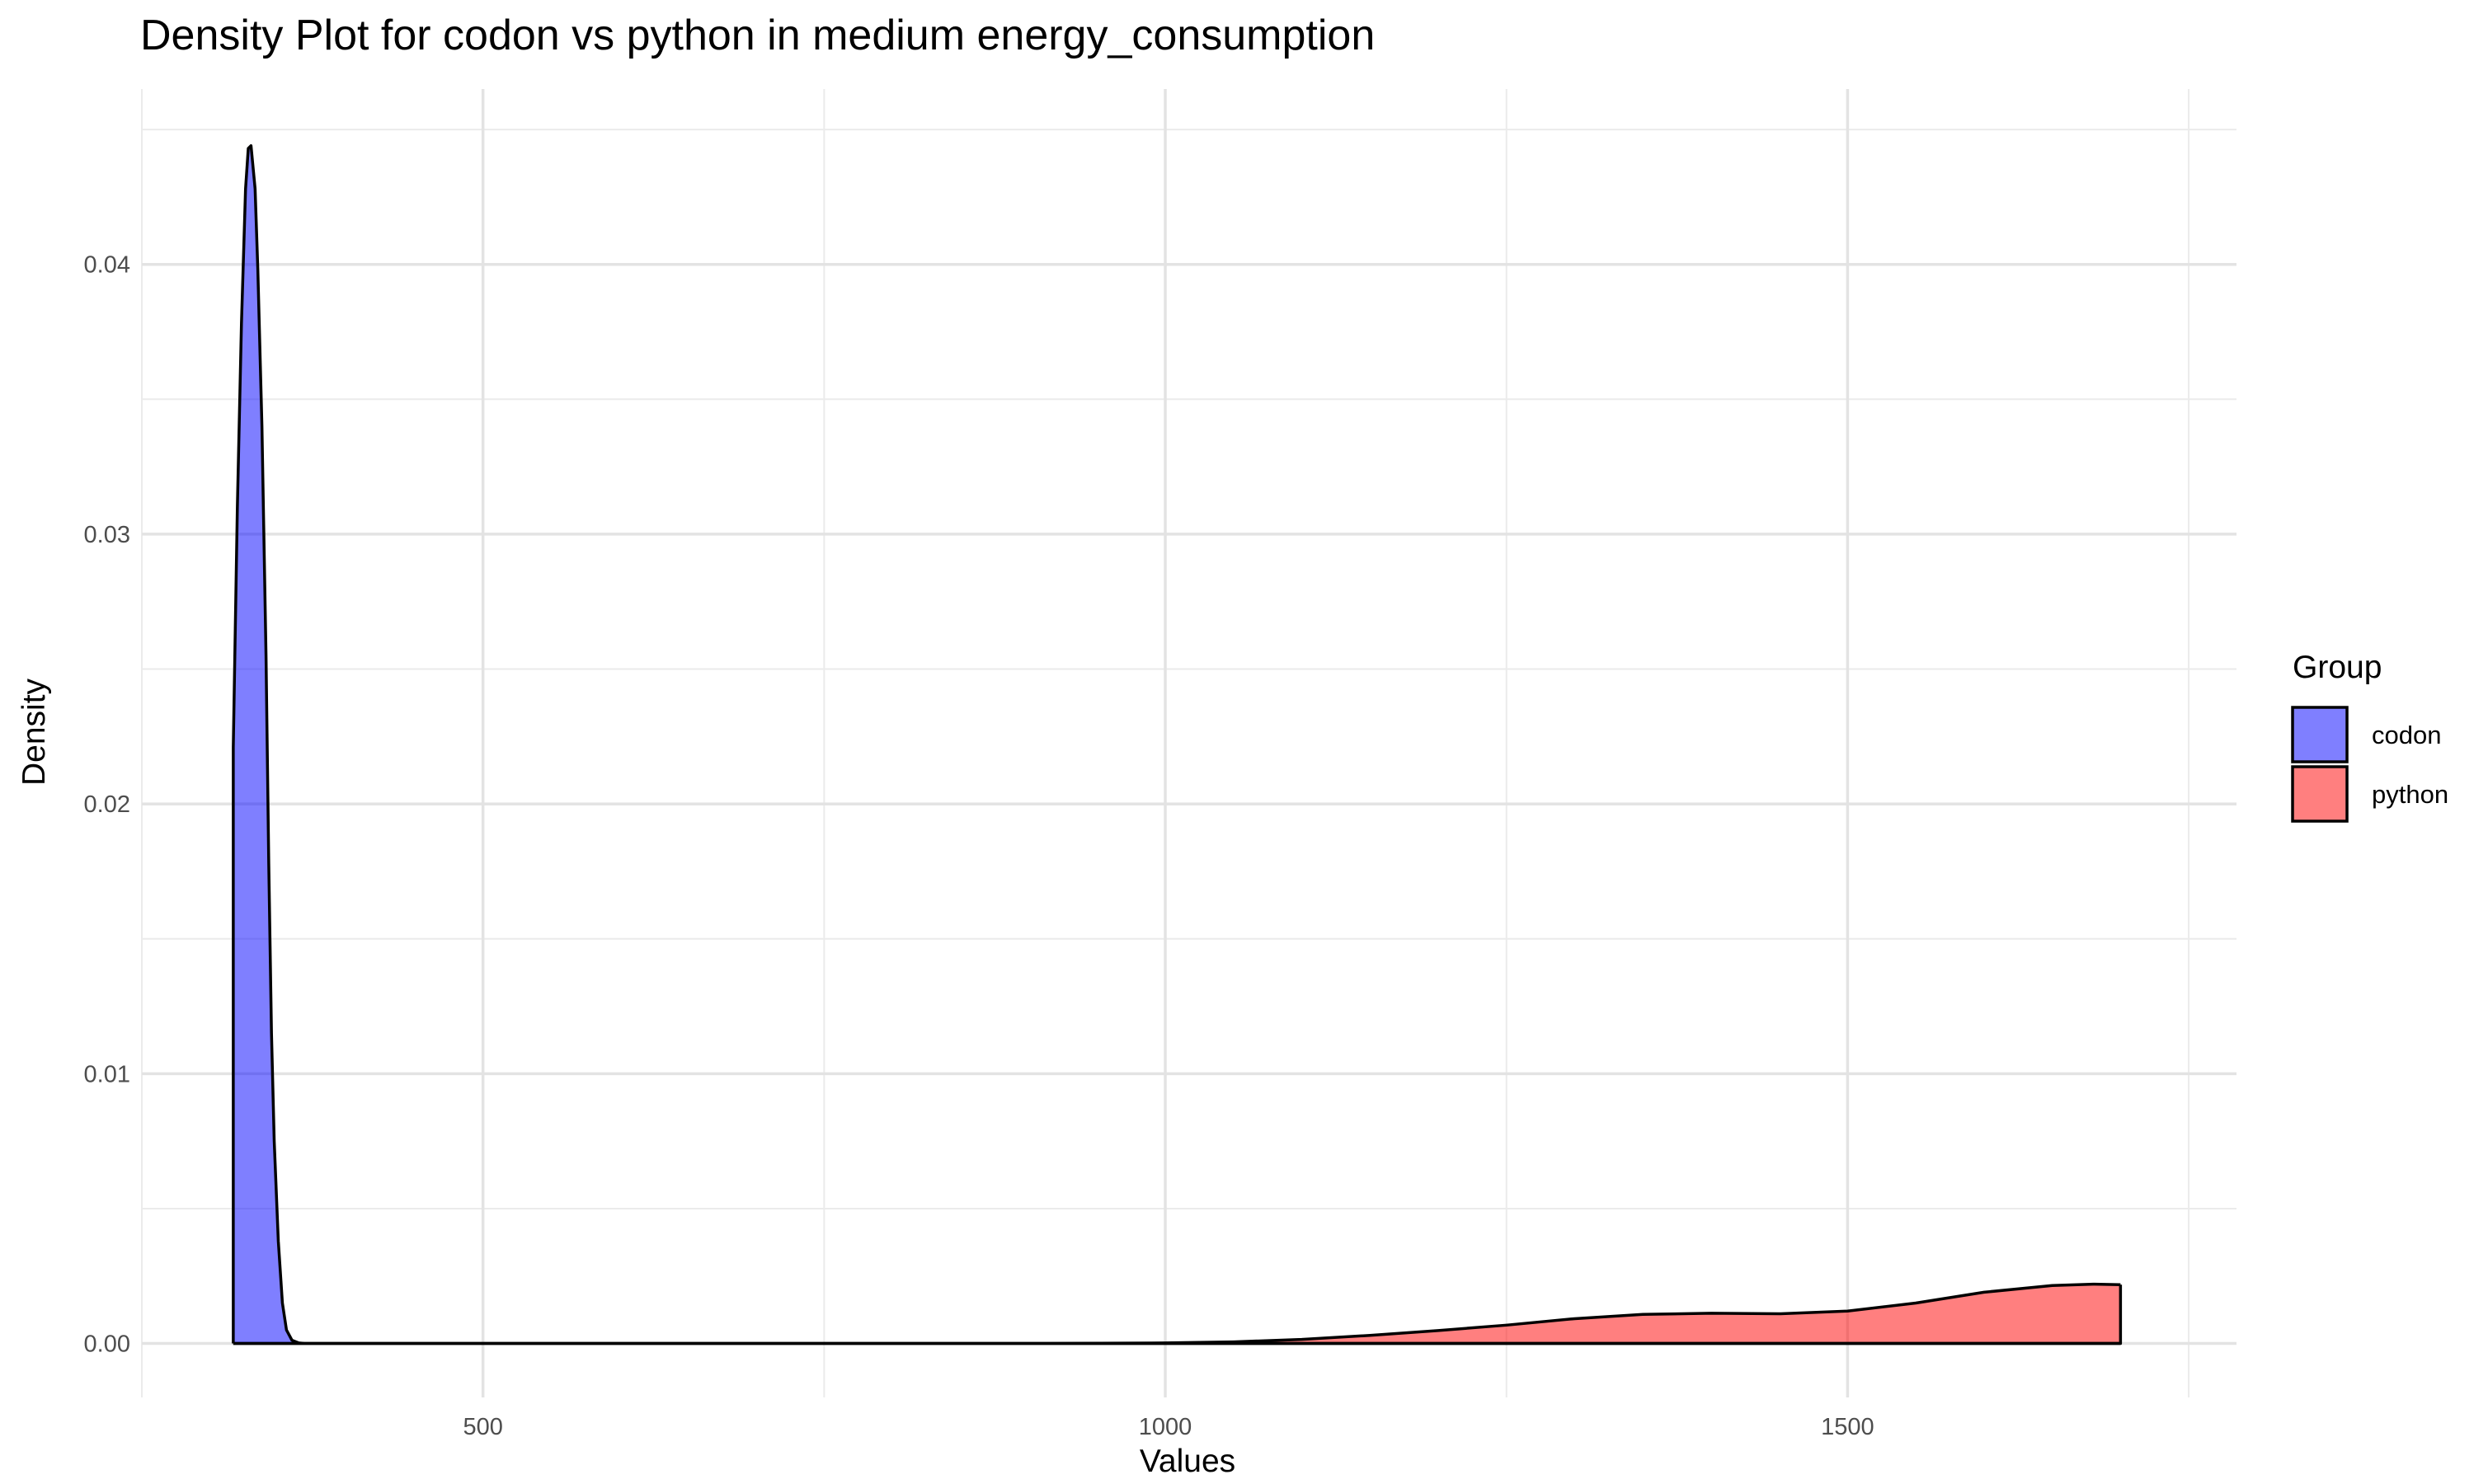 The image size is (2474, 1484). What do you see at coordinates (2410, 794) in the screenshot?
I see `legend-label-python: python` at bounding box center [2410, 794].